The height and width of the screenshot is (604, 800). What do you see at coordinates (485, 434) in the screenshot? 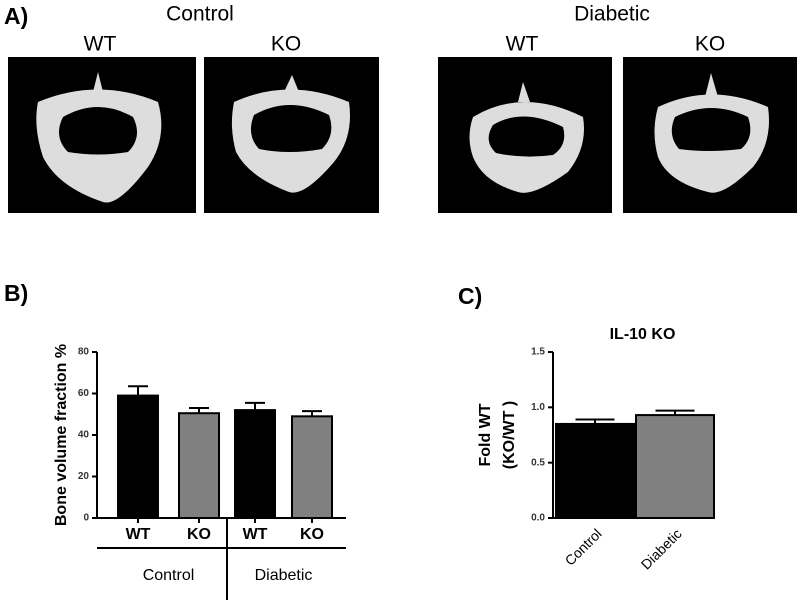
I see `y-axis-label: Fold WT` at bounding box center [485, 434].